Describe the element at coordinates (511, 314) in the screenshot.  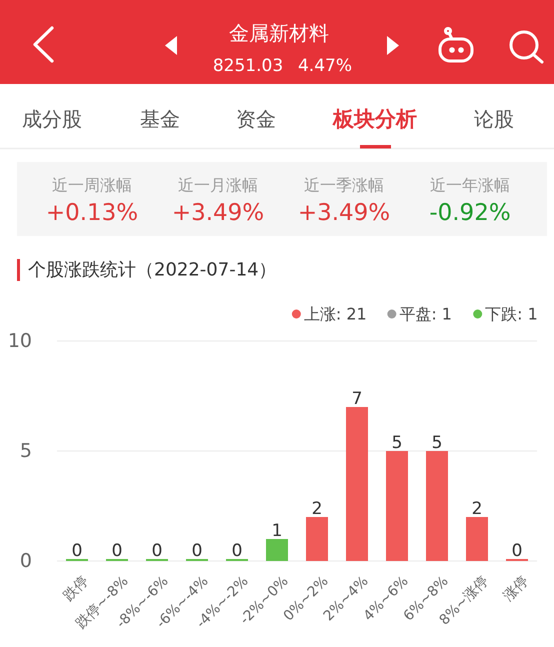
I see `legend-label: 下跌: 1` at that location.